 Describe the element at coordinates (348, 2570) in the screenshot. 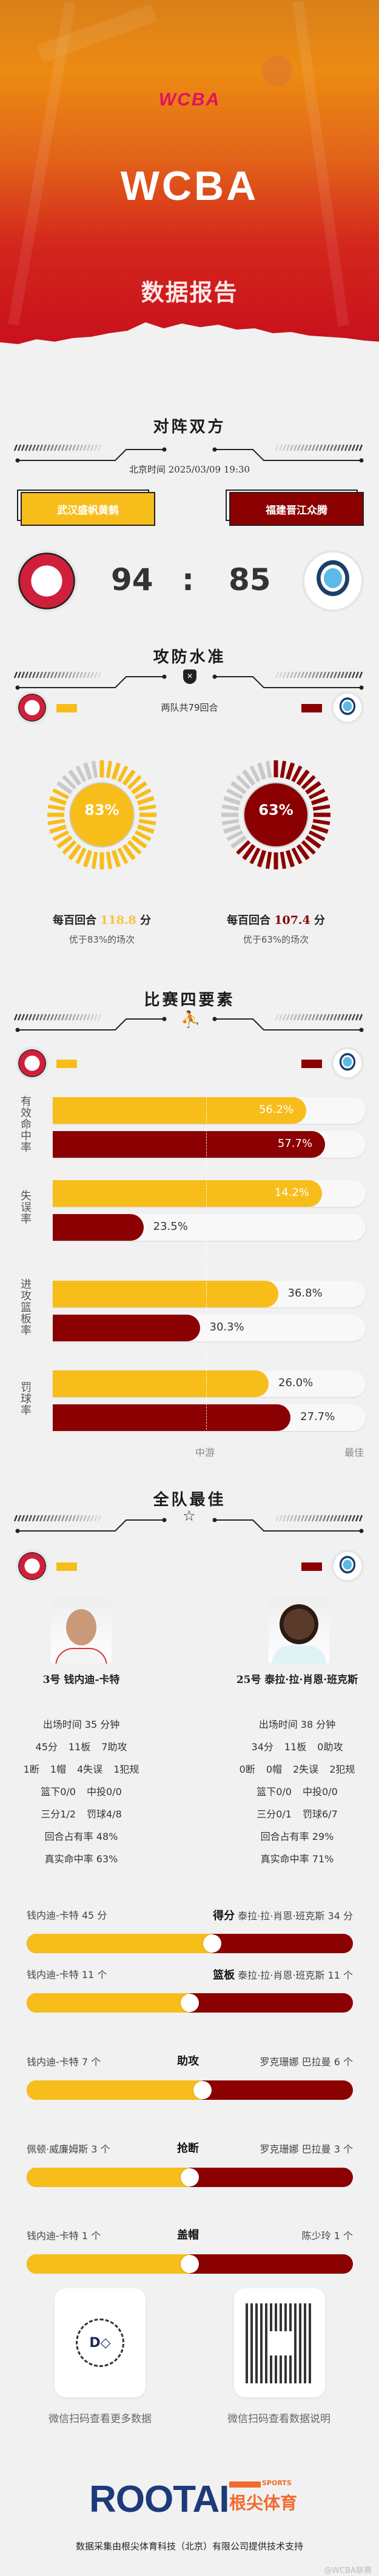

I see `weibo-watermark: @WCBA联赛` at that location.